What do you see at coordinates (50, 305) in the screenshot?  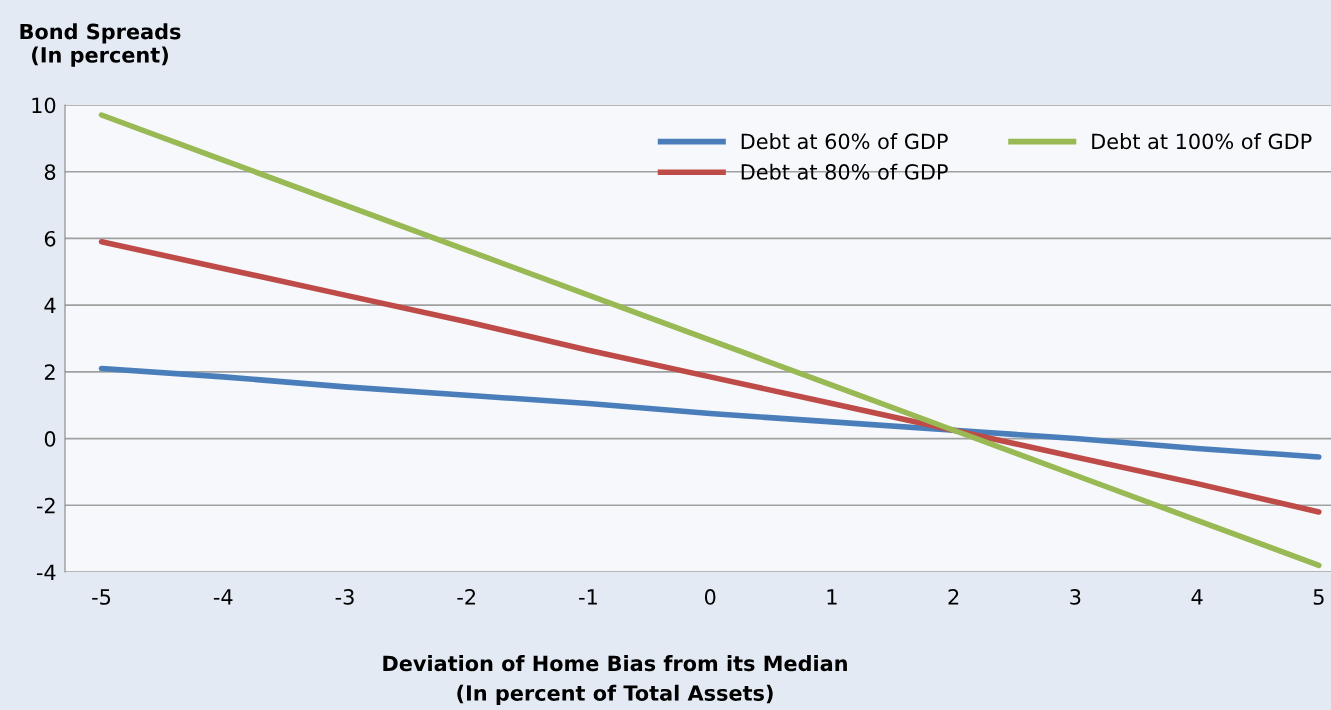 I see `y-tick-label: 4` at bounding box center [50, 305].